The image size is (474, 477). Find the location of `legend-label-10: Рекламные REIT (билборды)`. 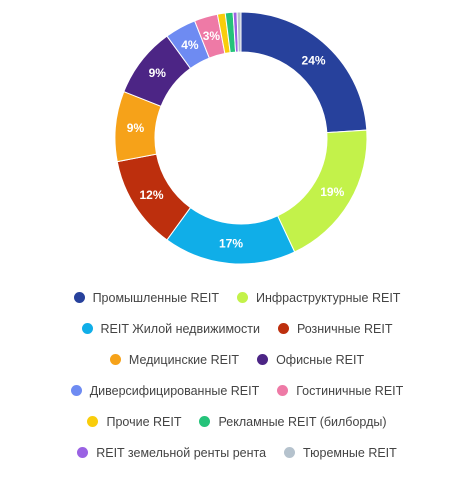

legend-label-10: Рекламные REIT (билборды) is located at coordinates (302, 421).